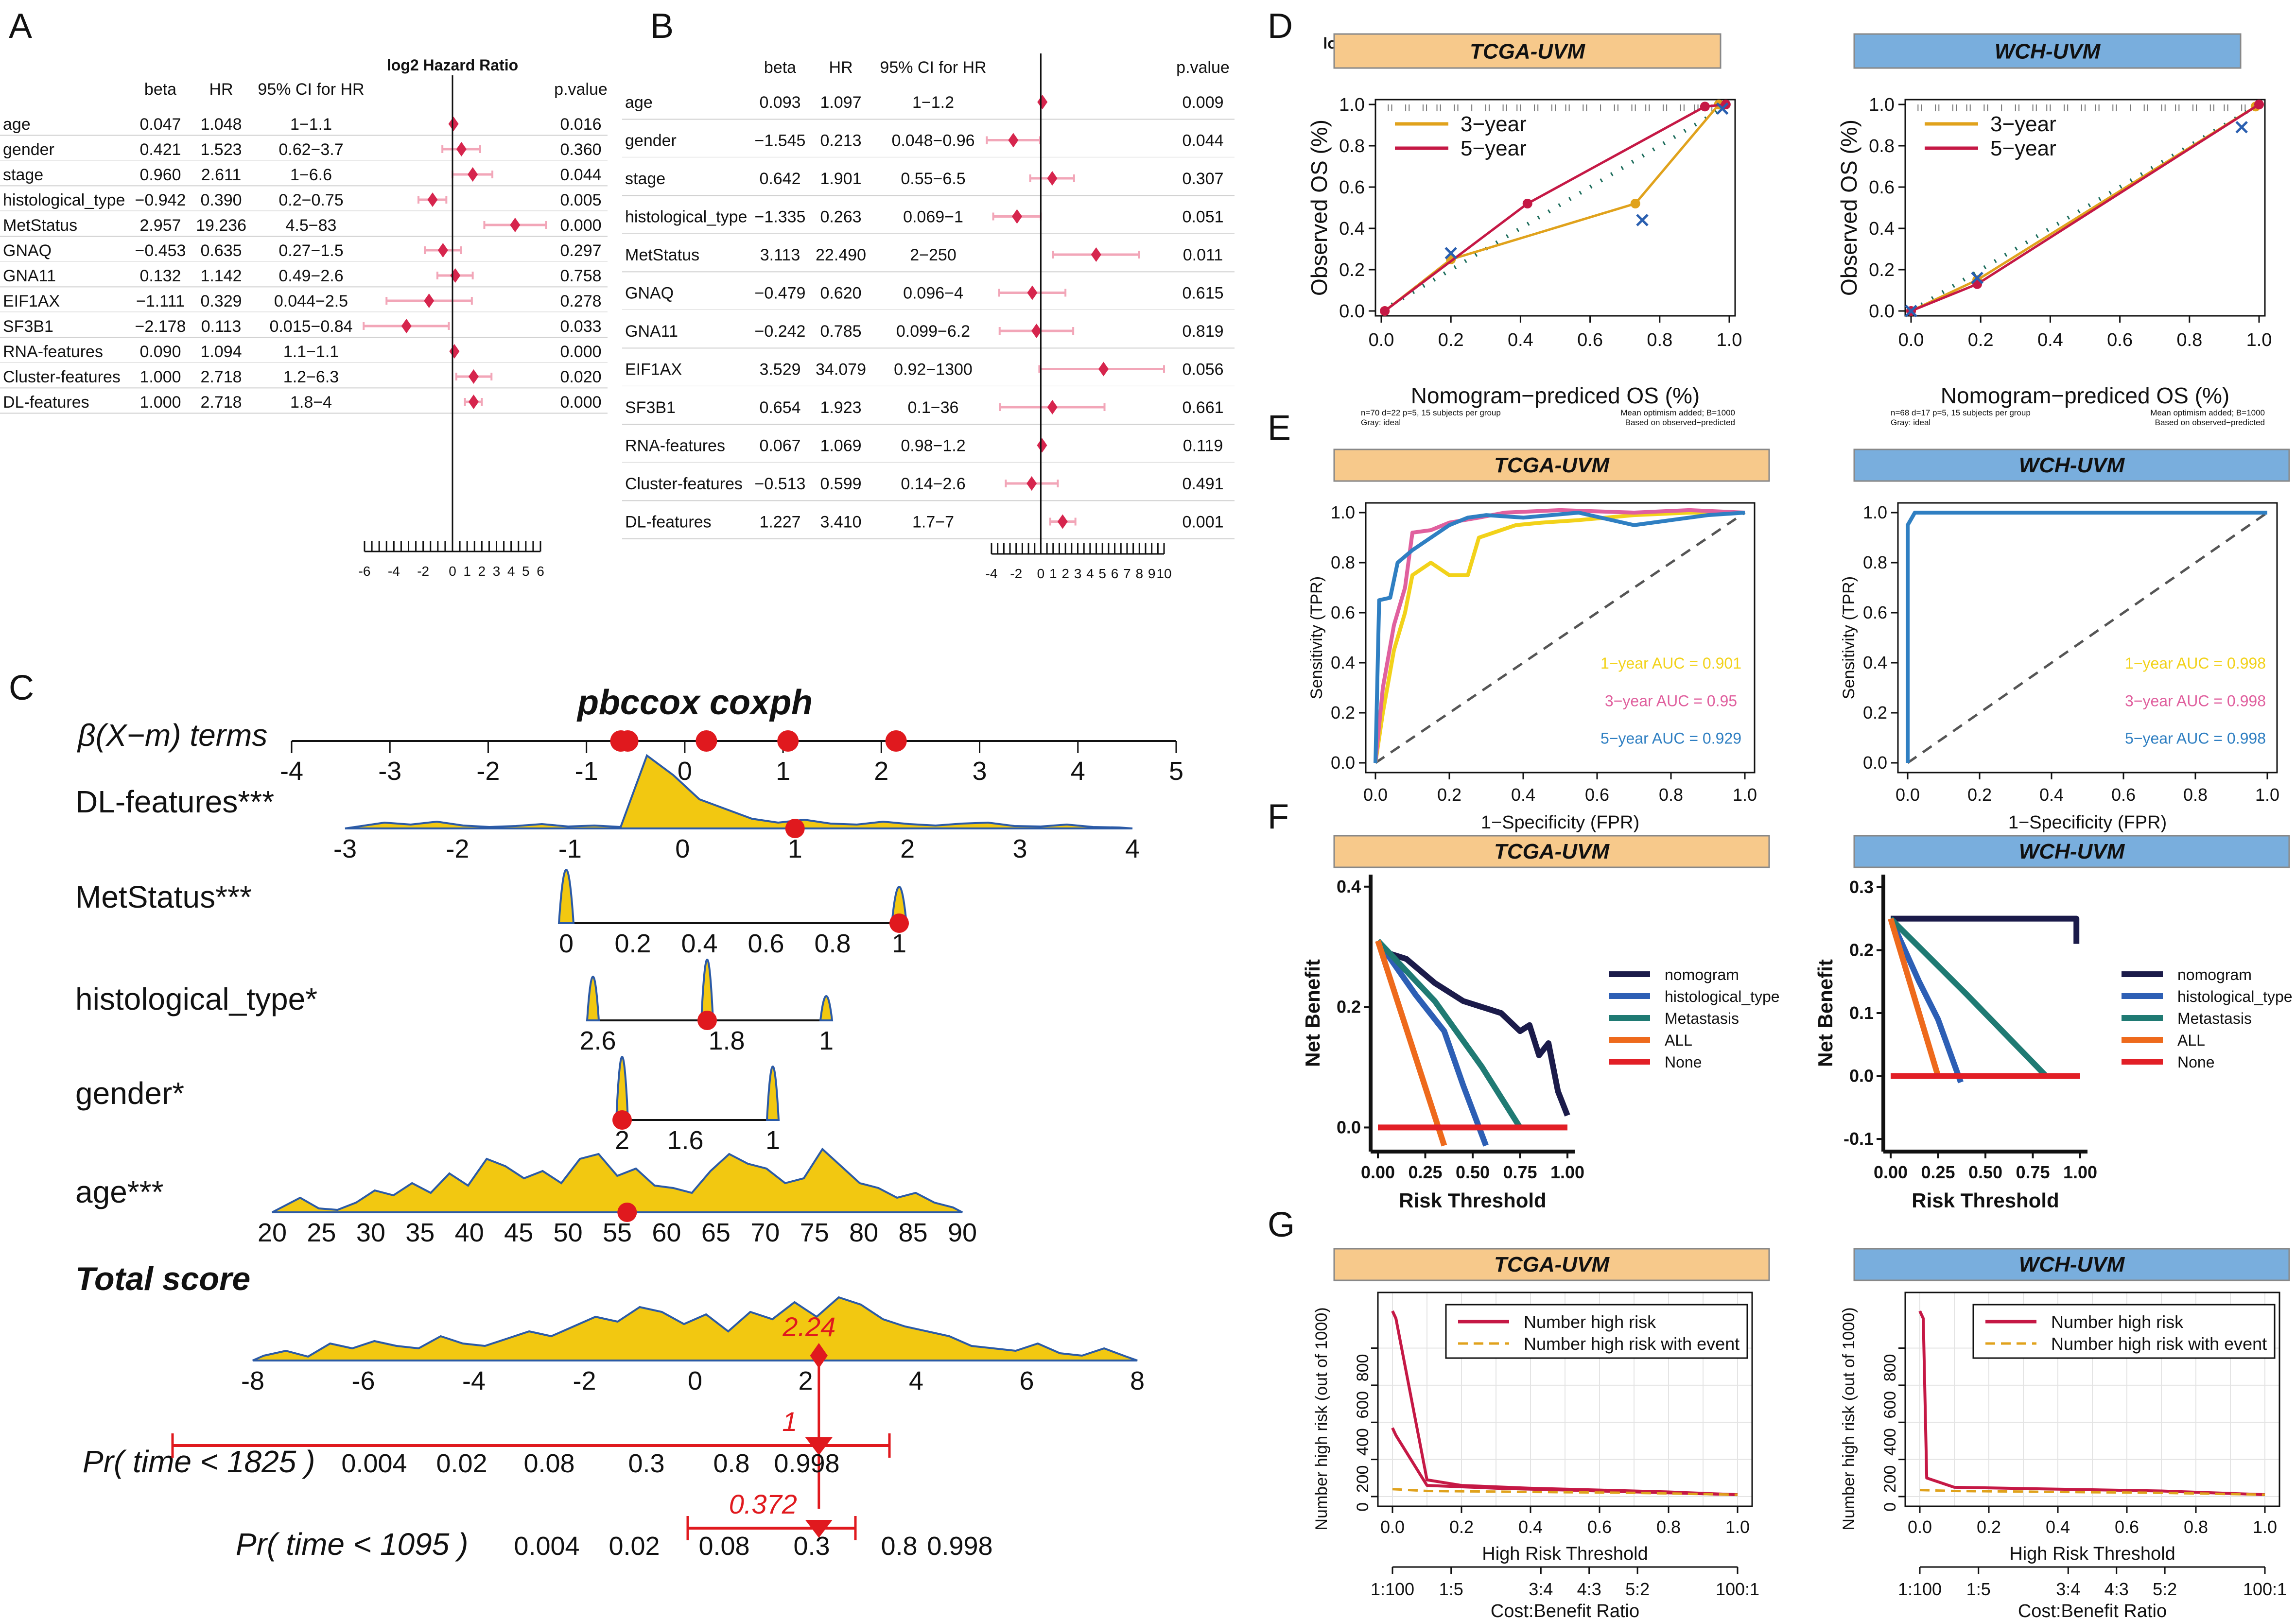 The image size is (2296, 1619). Describe the element at coordinates (1891, 1172) in the screenshot. I see `dca-x-tick-label: 0.00` at that location.